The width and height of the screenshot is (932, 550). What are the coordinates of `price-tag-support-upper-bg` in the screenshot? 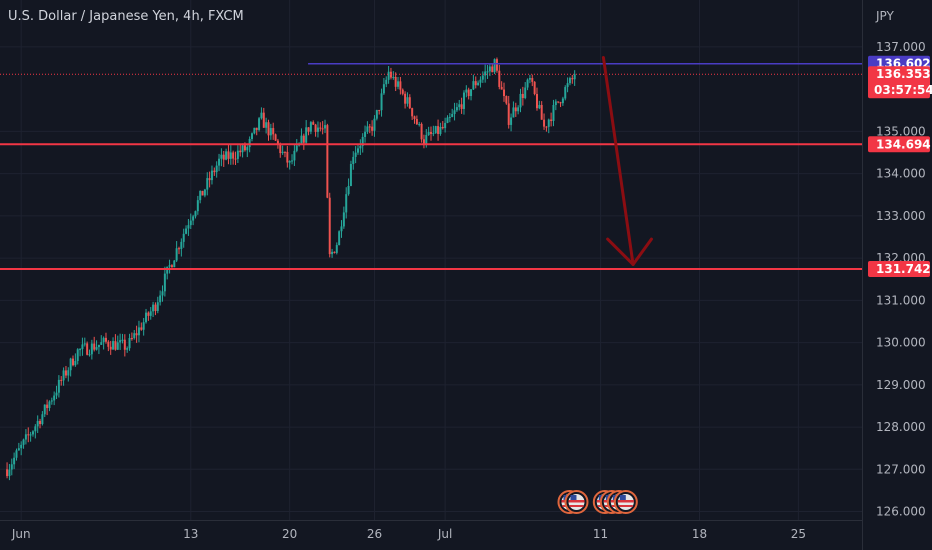 It's located at (899, 144).